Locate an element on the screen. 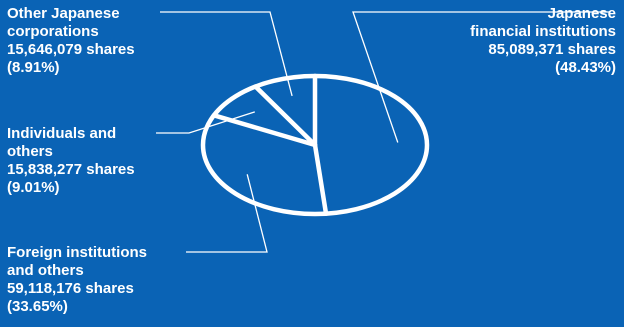 The image size is (624, 327). label-line: Foreign institutions is located at coordinates (77, 252).